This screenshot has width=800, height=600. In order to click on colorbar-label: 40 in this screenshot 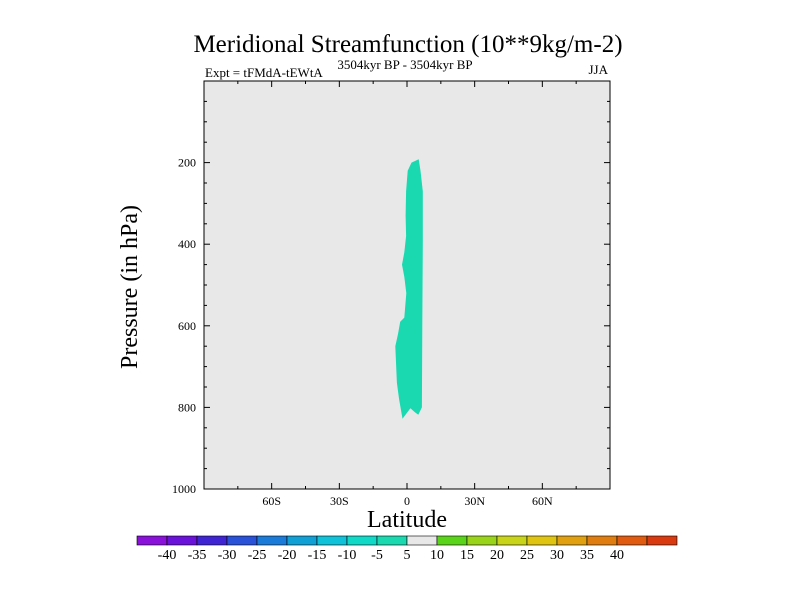, I will do `click(617, 555)`.